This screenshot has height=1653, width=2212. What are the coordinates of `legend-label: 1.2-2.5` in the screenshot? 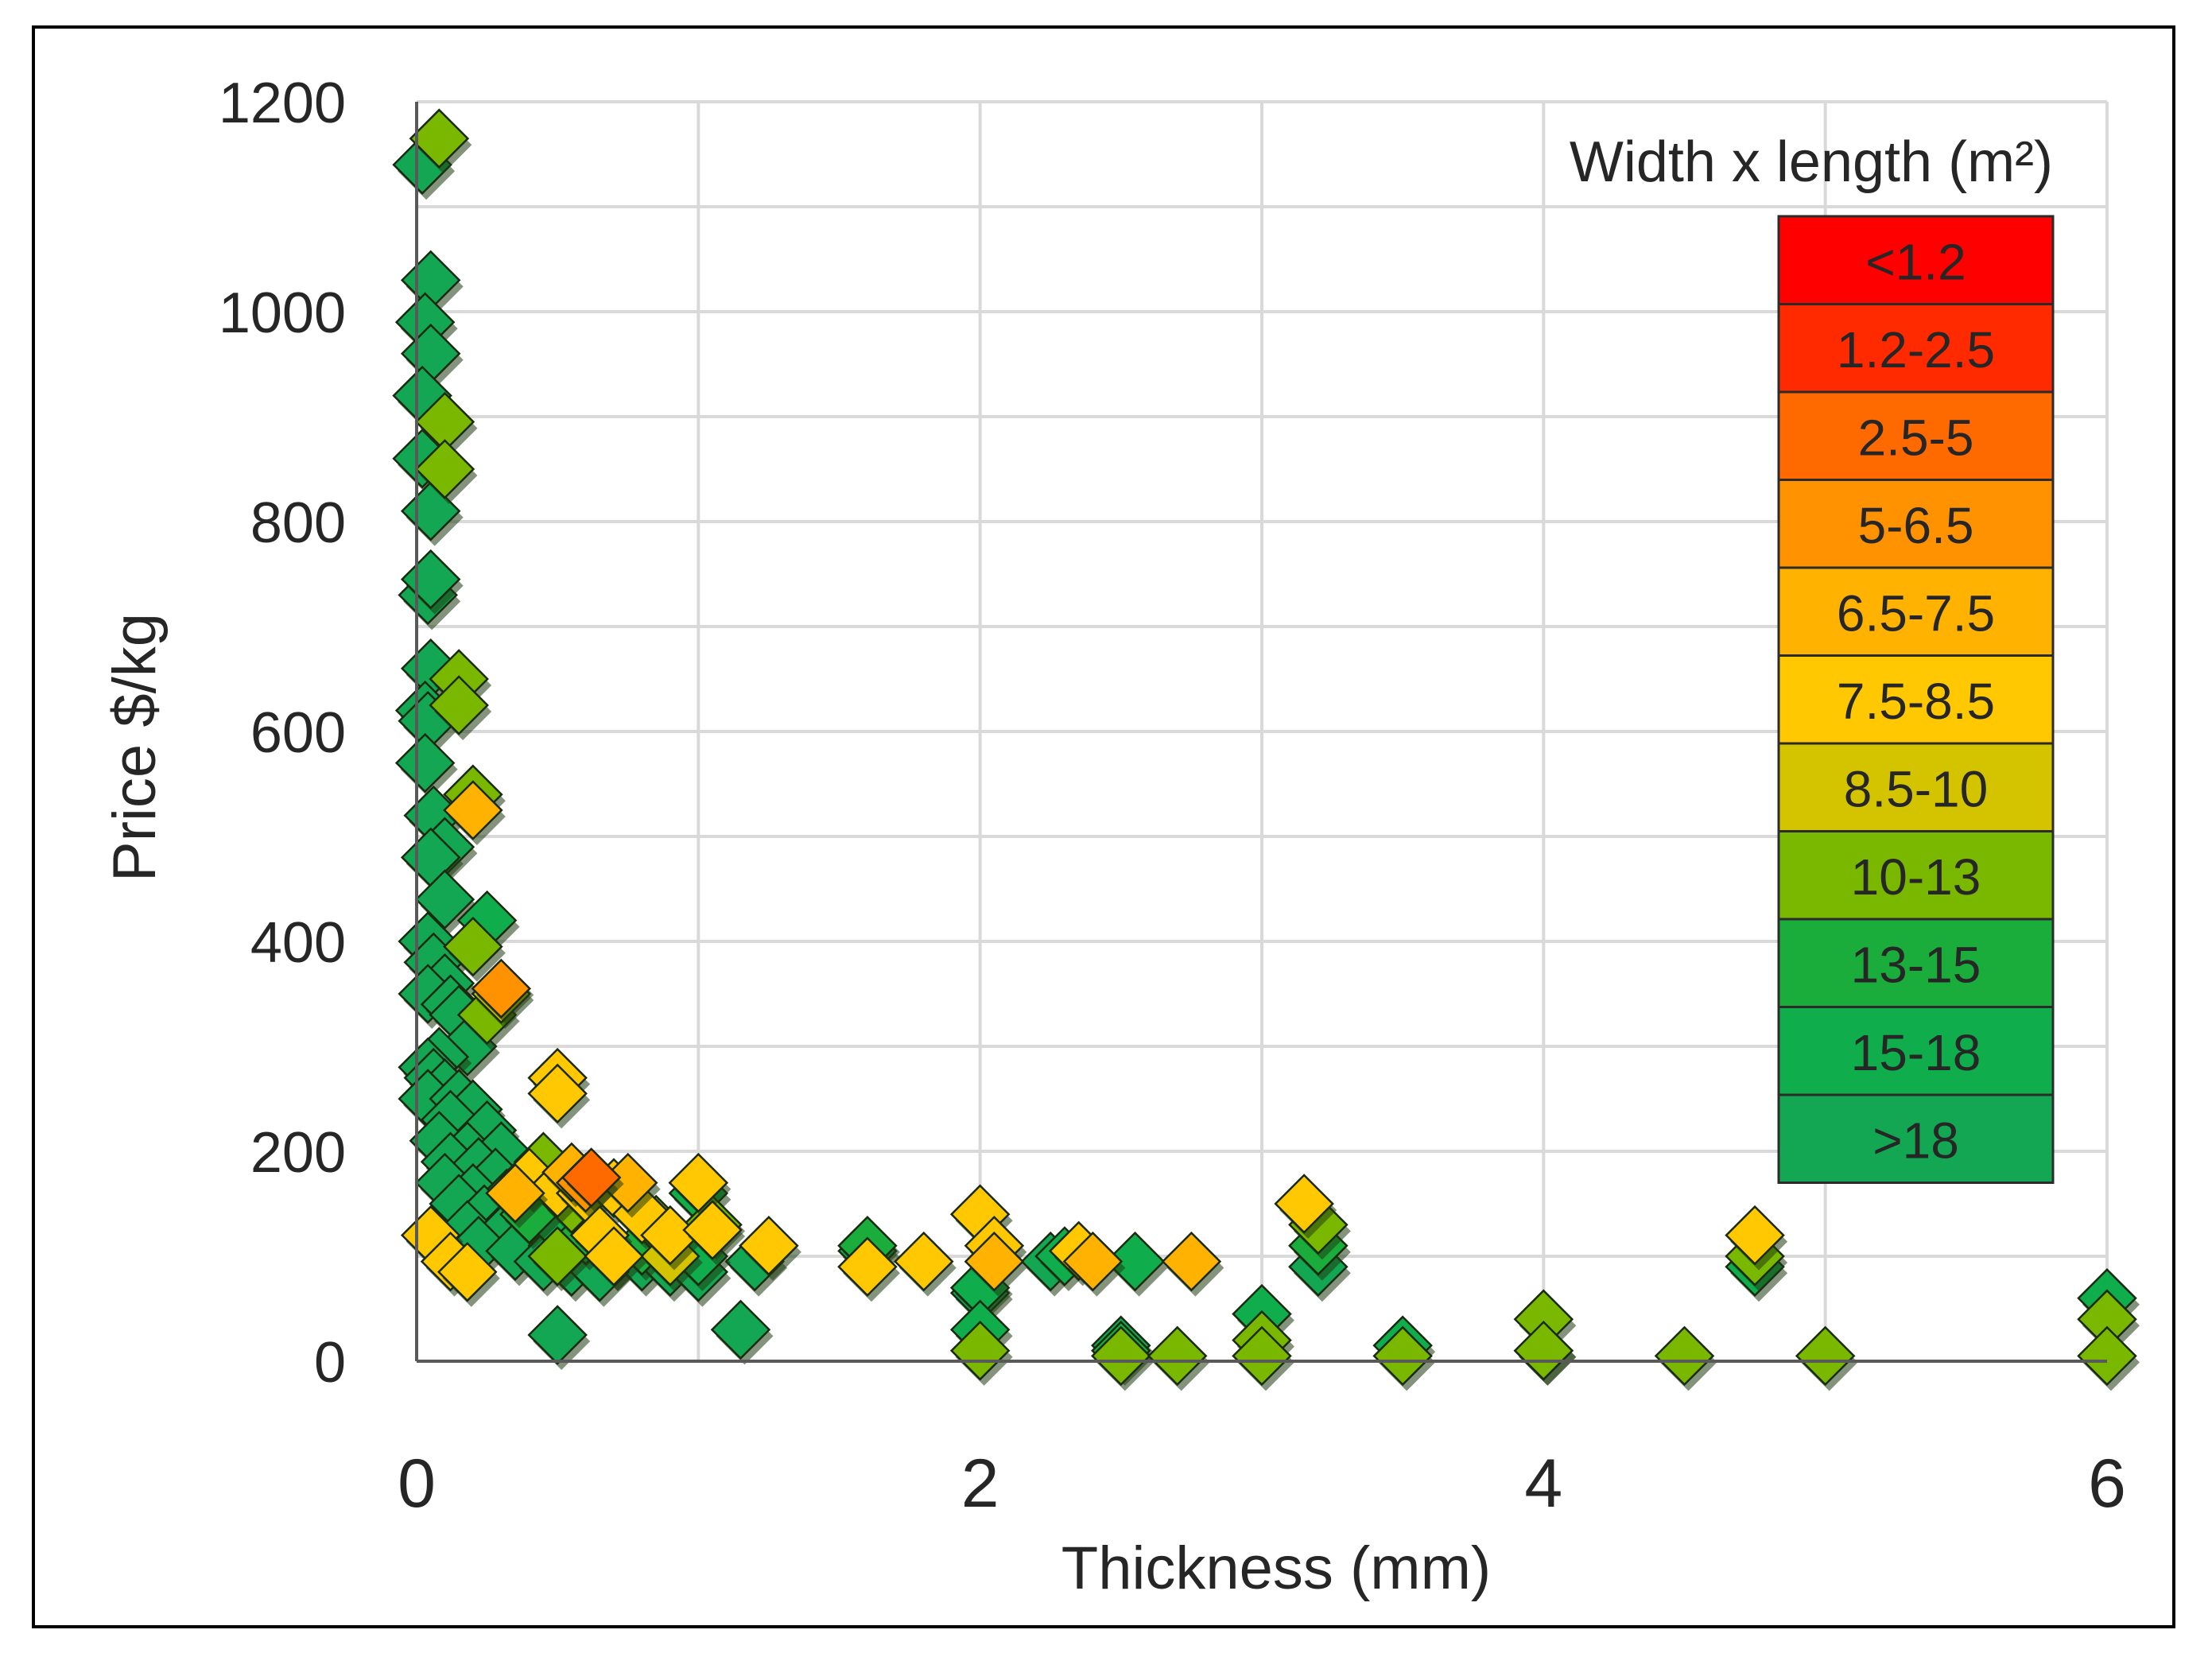 It's located at (1916, 349).